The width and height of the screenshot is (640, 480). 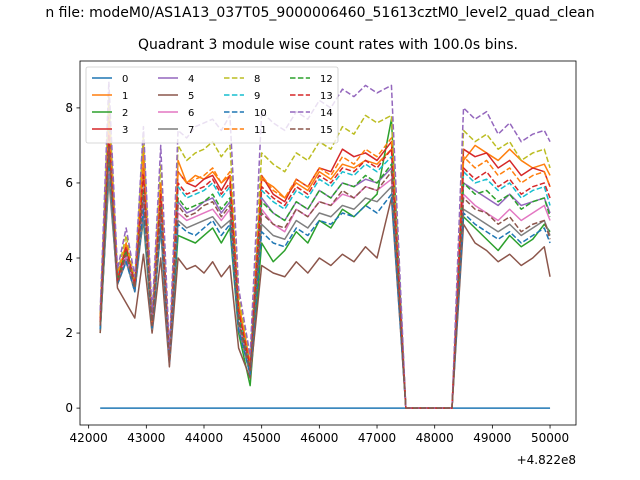 I want to click on x-tick-label: 48000, so click(x=435, y=438).